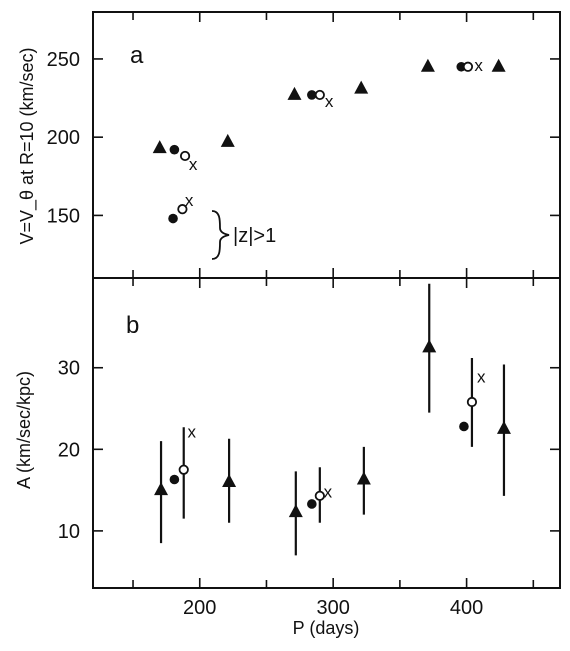  What do you see at coordinates (132, 325) in the screenshot?
I see `panel-label-b: b` at bounding box center [132, 325].